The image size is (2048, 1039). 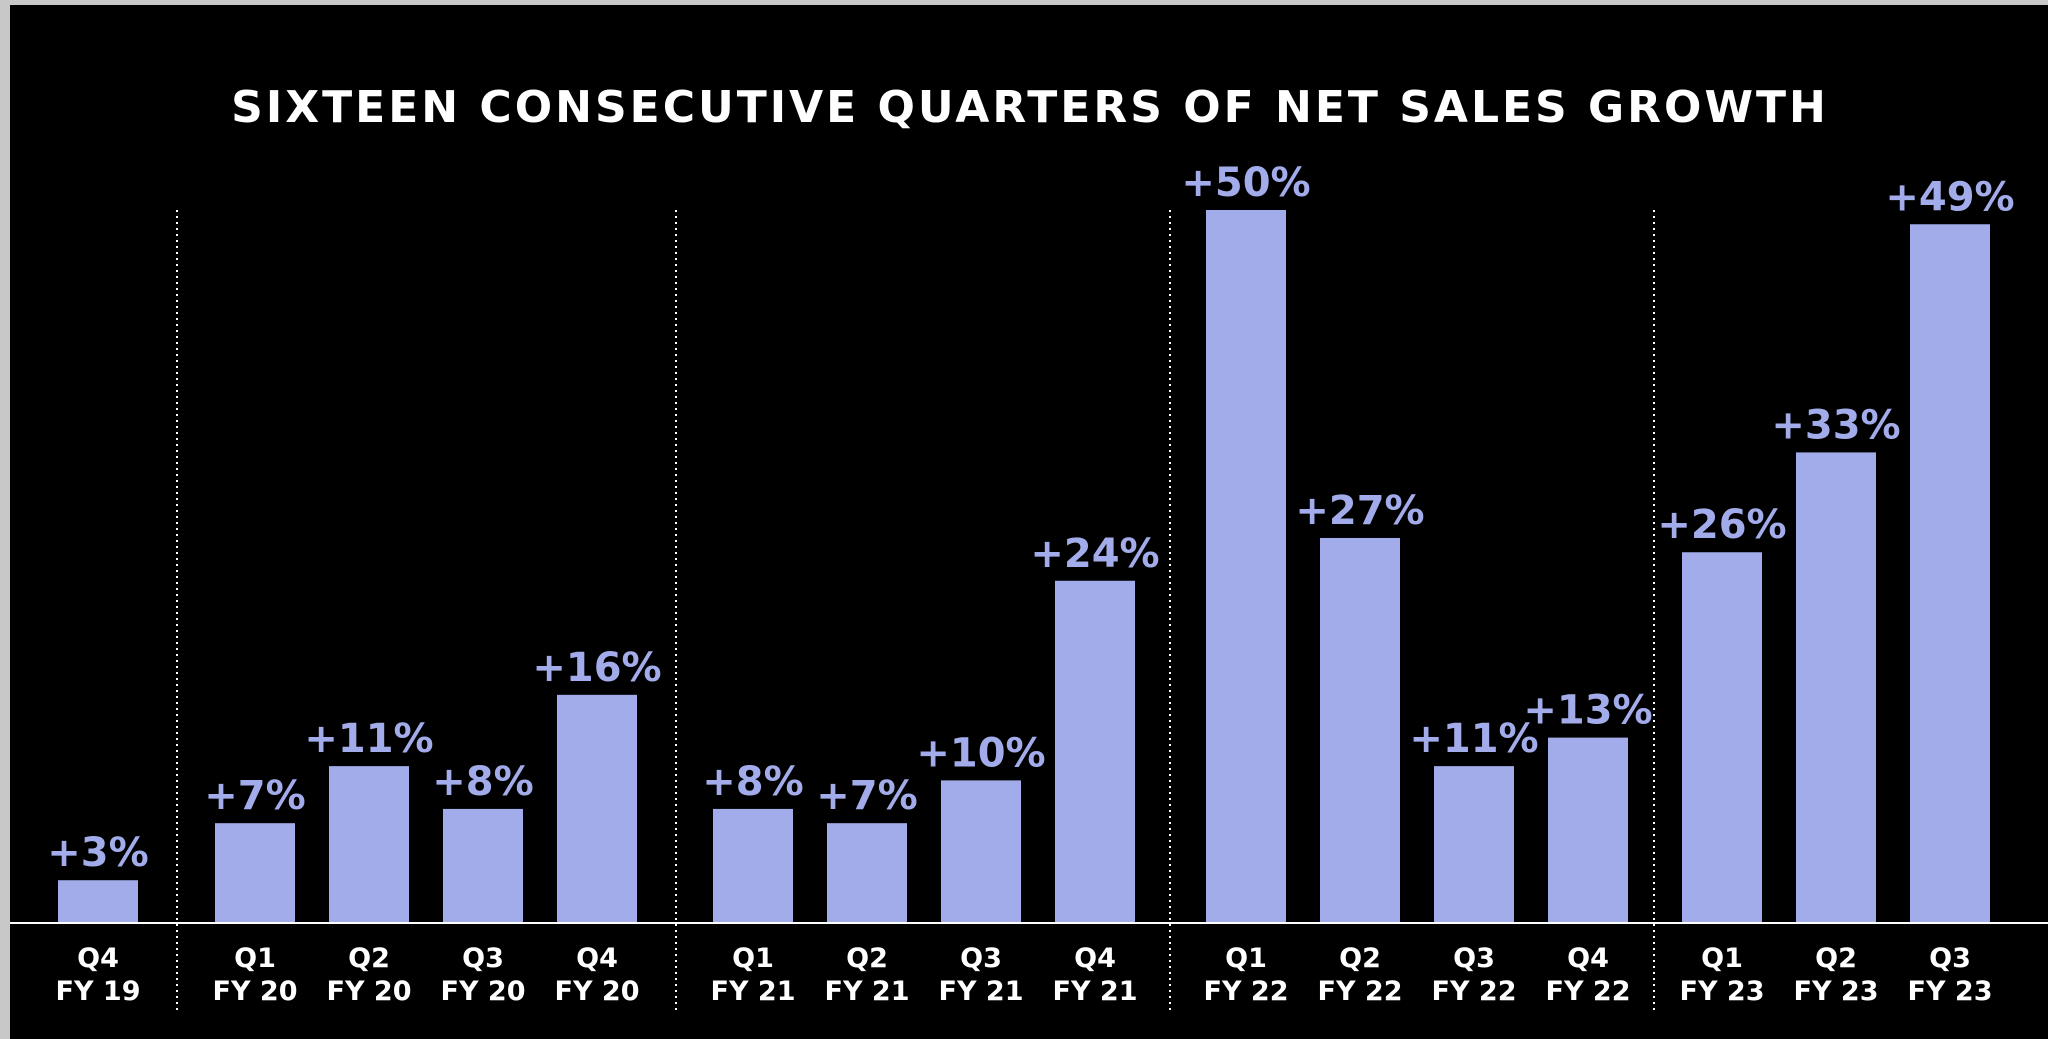 What do you see at coordinates (1095, 958) in the screenshot?
I see `tick-quarter-8: Q4` at bounding box center [1095, 958].